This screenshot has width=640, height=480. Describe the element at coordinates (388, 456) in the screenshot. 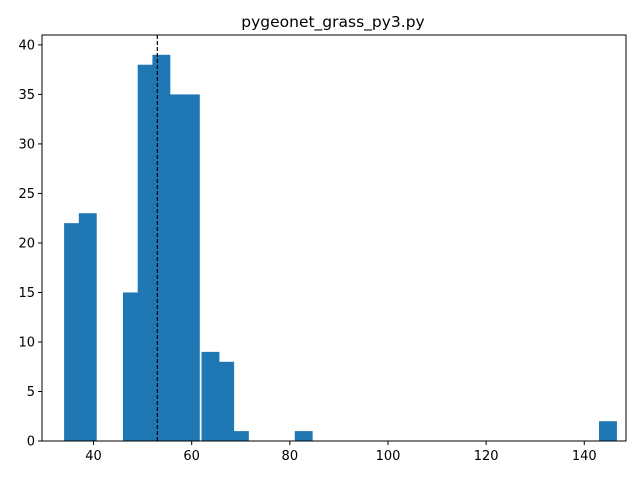

I see `x-tick-label: 100` at that location.